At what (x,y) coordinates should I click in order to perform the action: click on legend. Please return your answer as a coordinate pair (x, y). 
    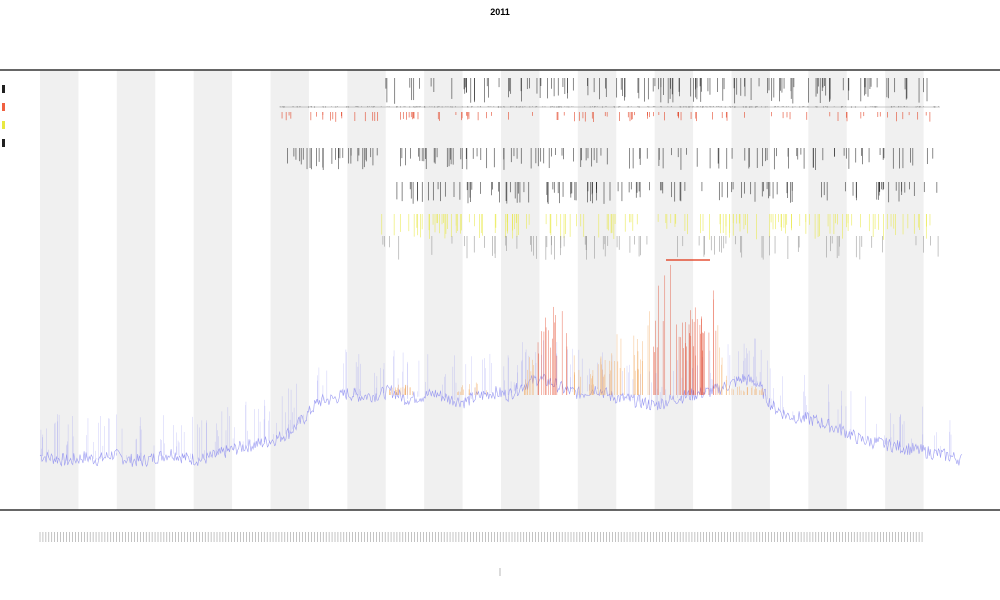
    Looking at the image, I should click on (8, 116).